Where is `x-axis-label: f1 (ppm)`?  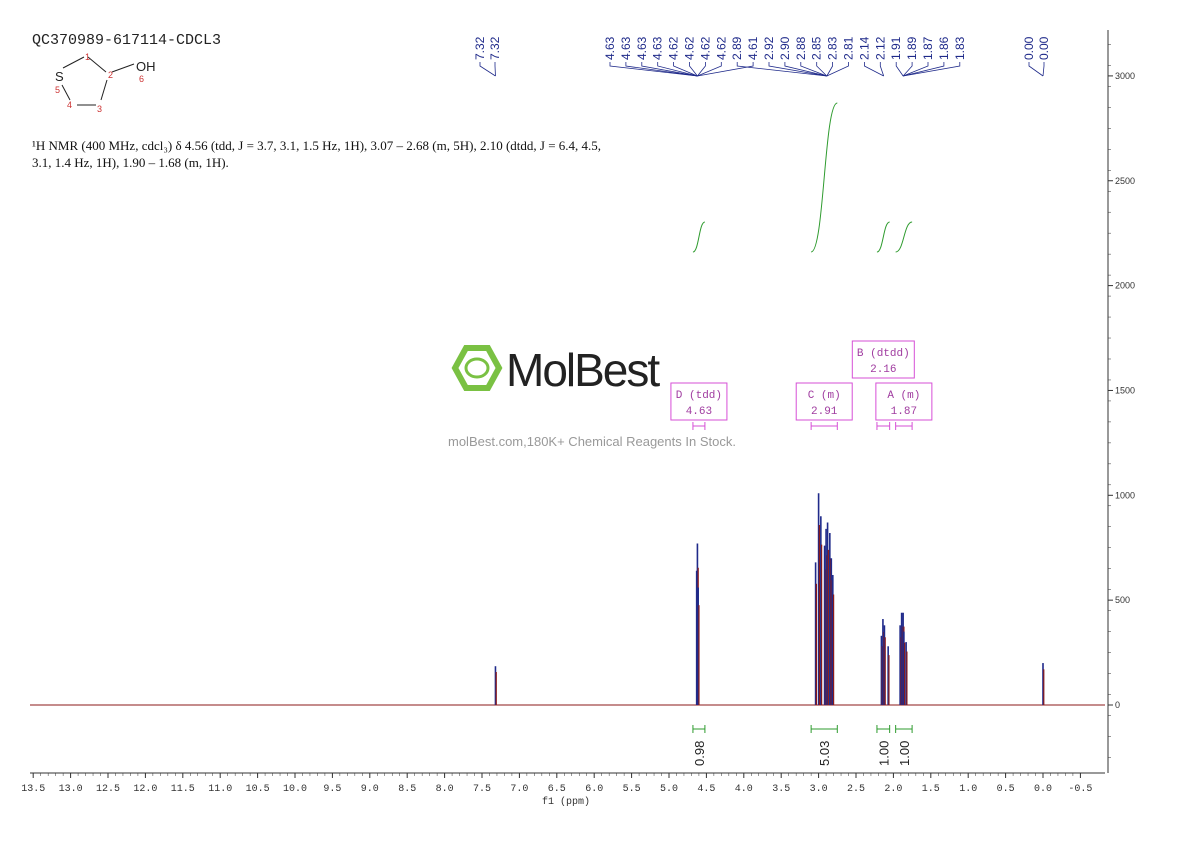
x-axis-label: f1 (ppm) is located at coordinates (566, 802).